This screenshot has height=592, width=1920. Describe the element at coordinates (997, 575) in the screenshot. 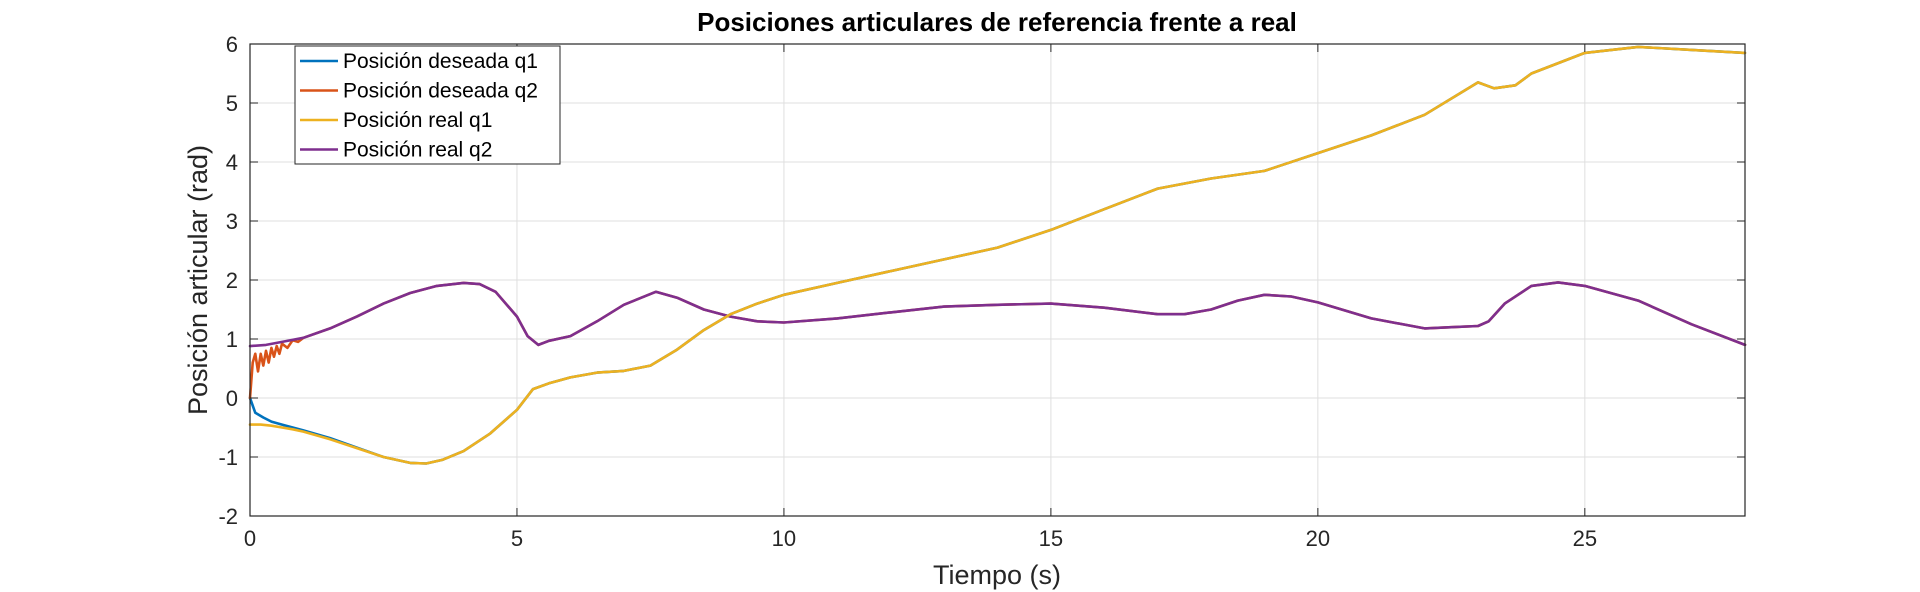

I see `x-axis-label: Tiempo (s)` at that location.